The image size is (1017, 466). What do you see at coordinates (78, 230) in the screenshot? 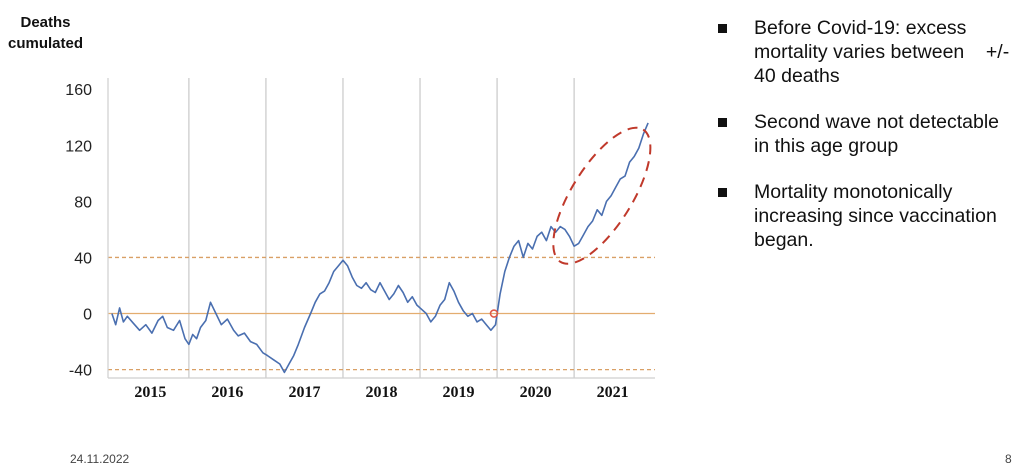
I see `y-tick-labels: 160 120 80 40 0 -40` at bounding box center [78, 230].